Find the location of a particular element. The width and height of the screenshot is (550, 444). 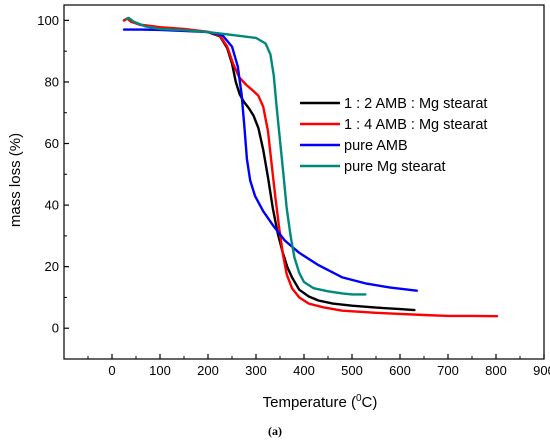

x-axis-title: Temperature (0C) is located at coordinates (320, 402).